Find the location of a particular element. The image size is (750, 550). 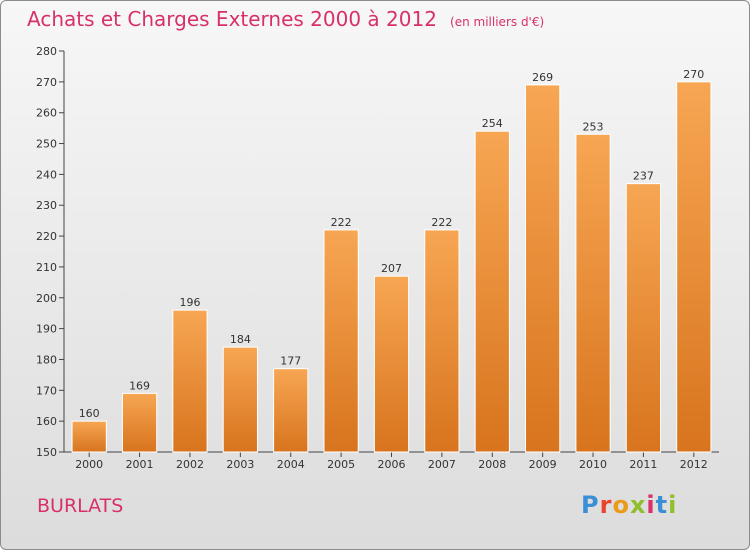

x-tick-label: 2008 is located at coordinates (492, 464).